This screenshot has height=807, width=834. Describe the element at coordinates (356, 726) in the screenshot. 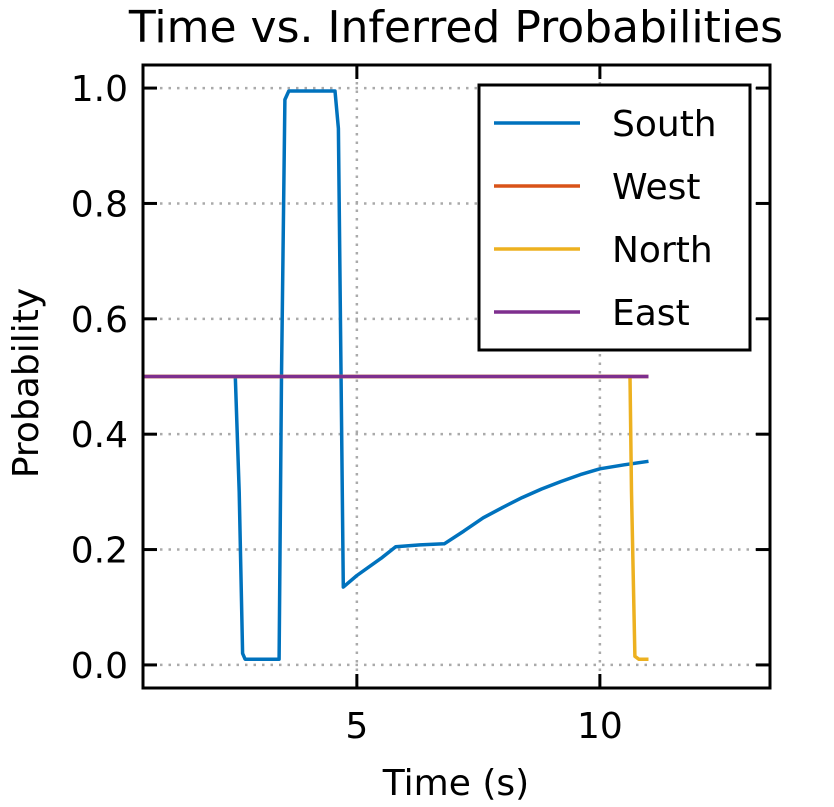

I see `x-tick-label: 5` at that location.